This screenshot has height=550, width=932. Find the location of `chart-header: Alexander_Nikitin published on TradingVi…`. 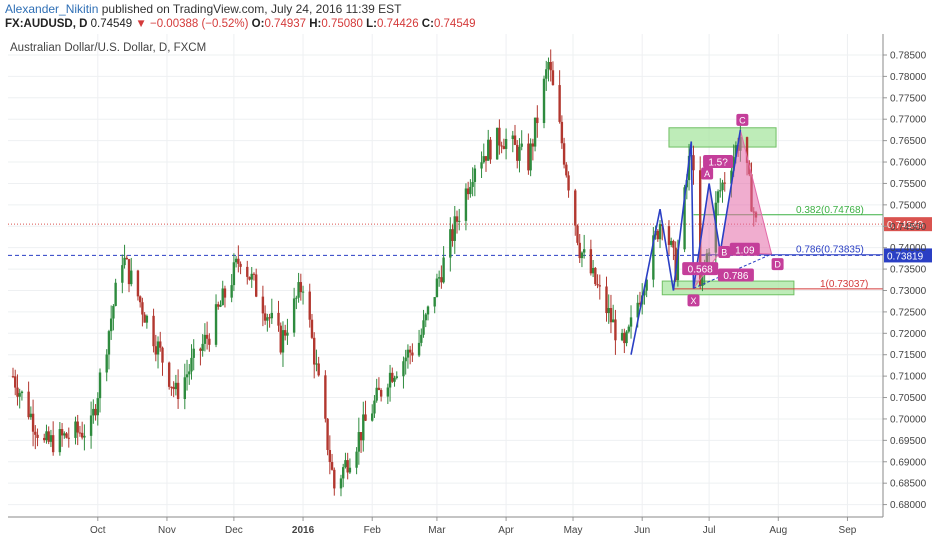

chart-header: Alexander_Nikitin published on TradingVi… is located at coordinates (466, 17).